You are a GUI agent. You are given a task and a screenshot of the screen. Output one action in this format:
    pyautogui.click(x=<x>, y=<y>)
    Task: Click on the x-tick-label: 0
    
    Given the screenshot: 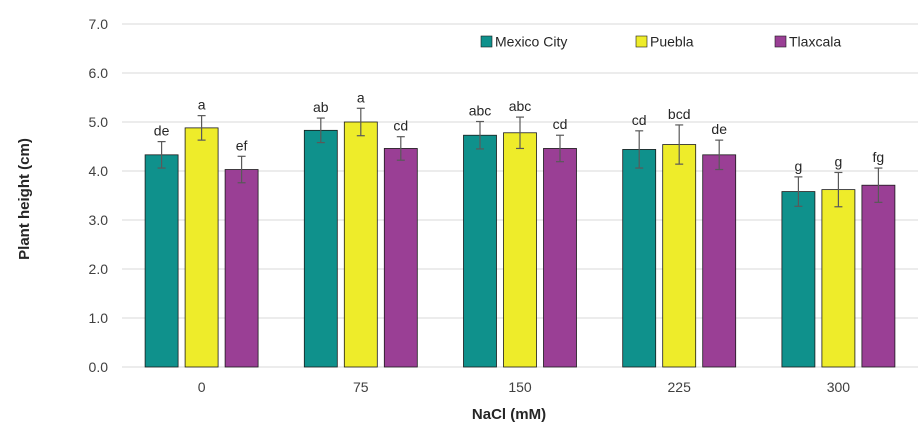 What is the action you would take?
    pyautogui.click(x=202, y=387)
    